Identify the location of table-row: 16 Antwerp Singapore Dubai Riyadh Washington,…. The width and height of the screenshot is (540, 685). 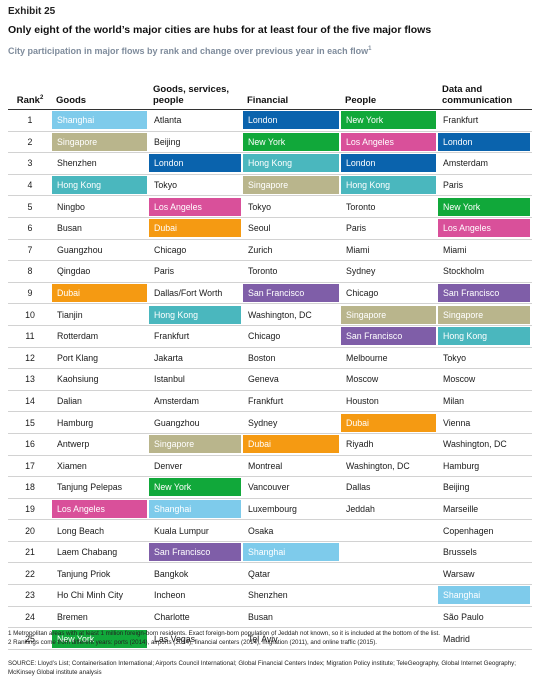
(270, 445).